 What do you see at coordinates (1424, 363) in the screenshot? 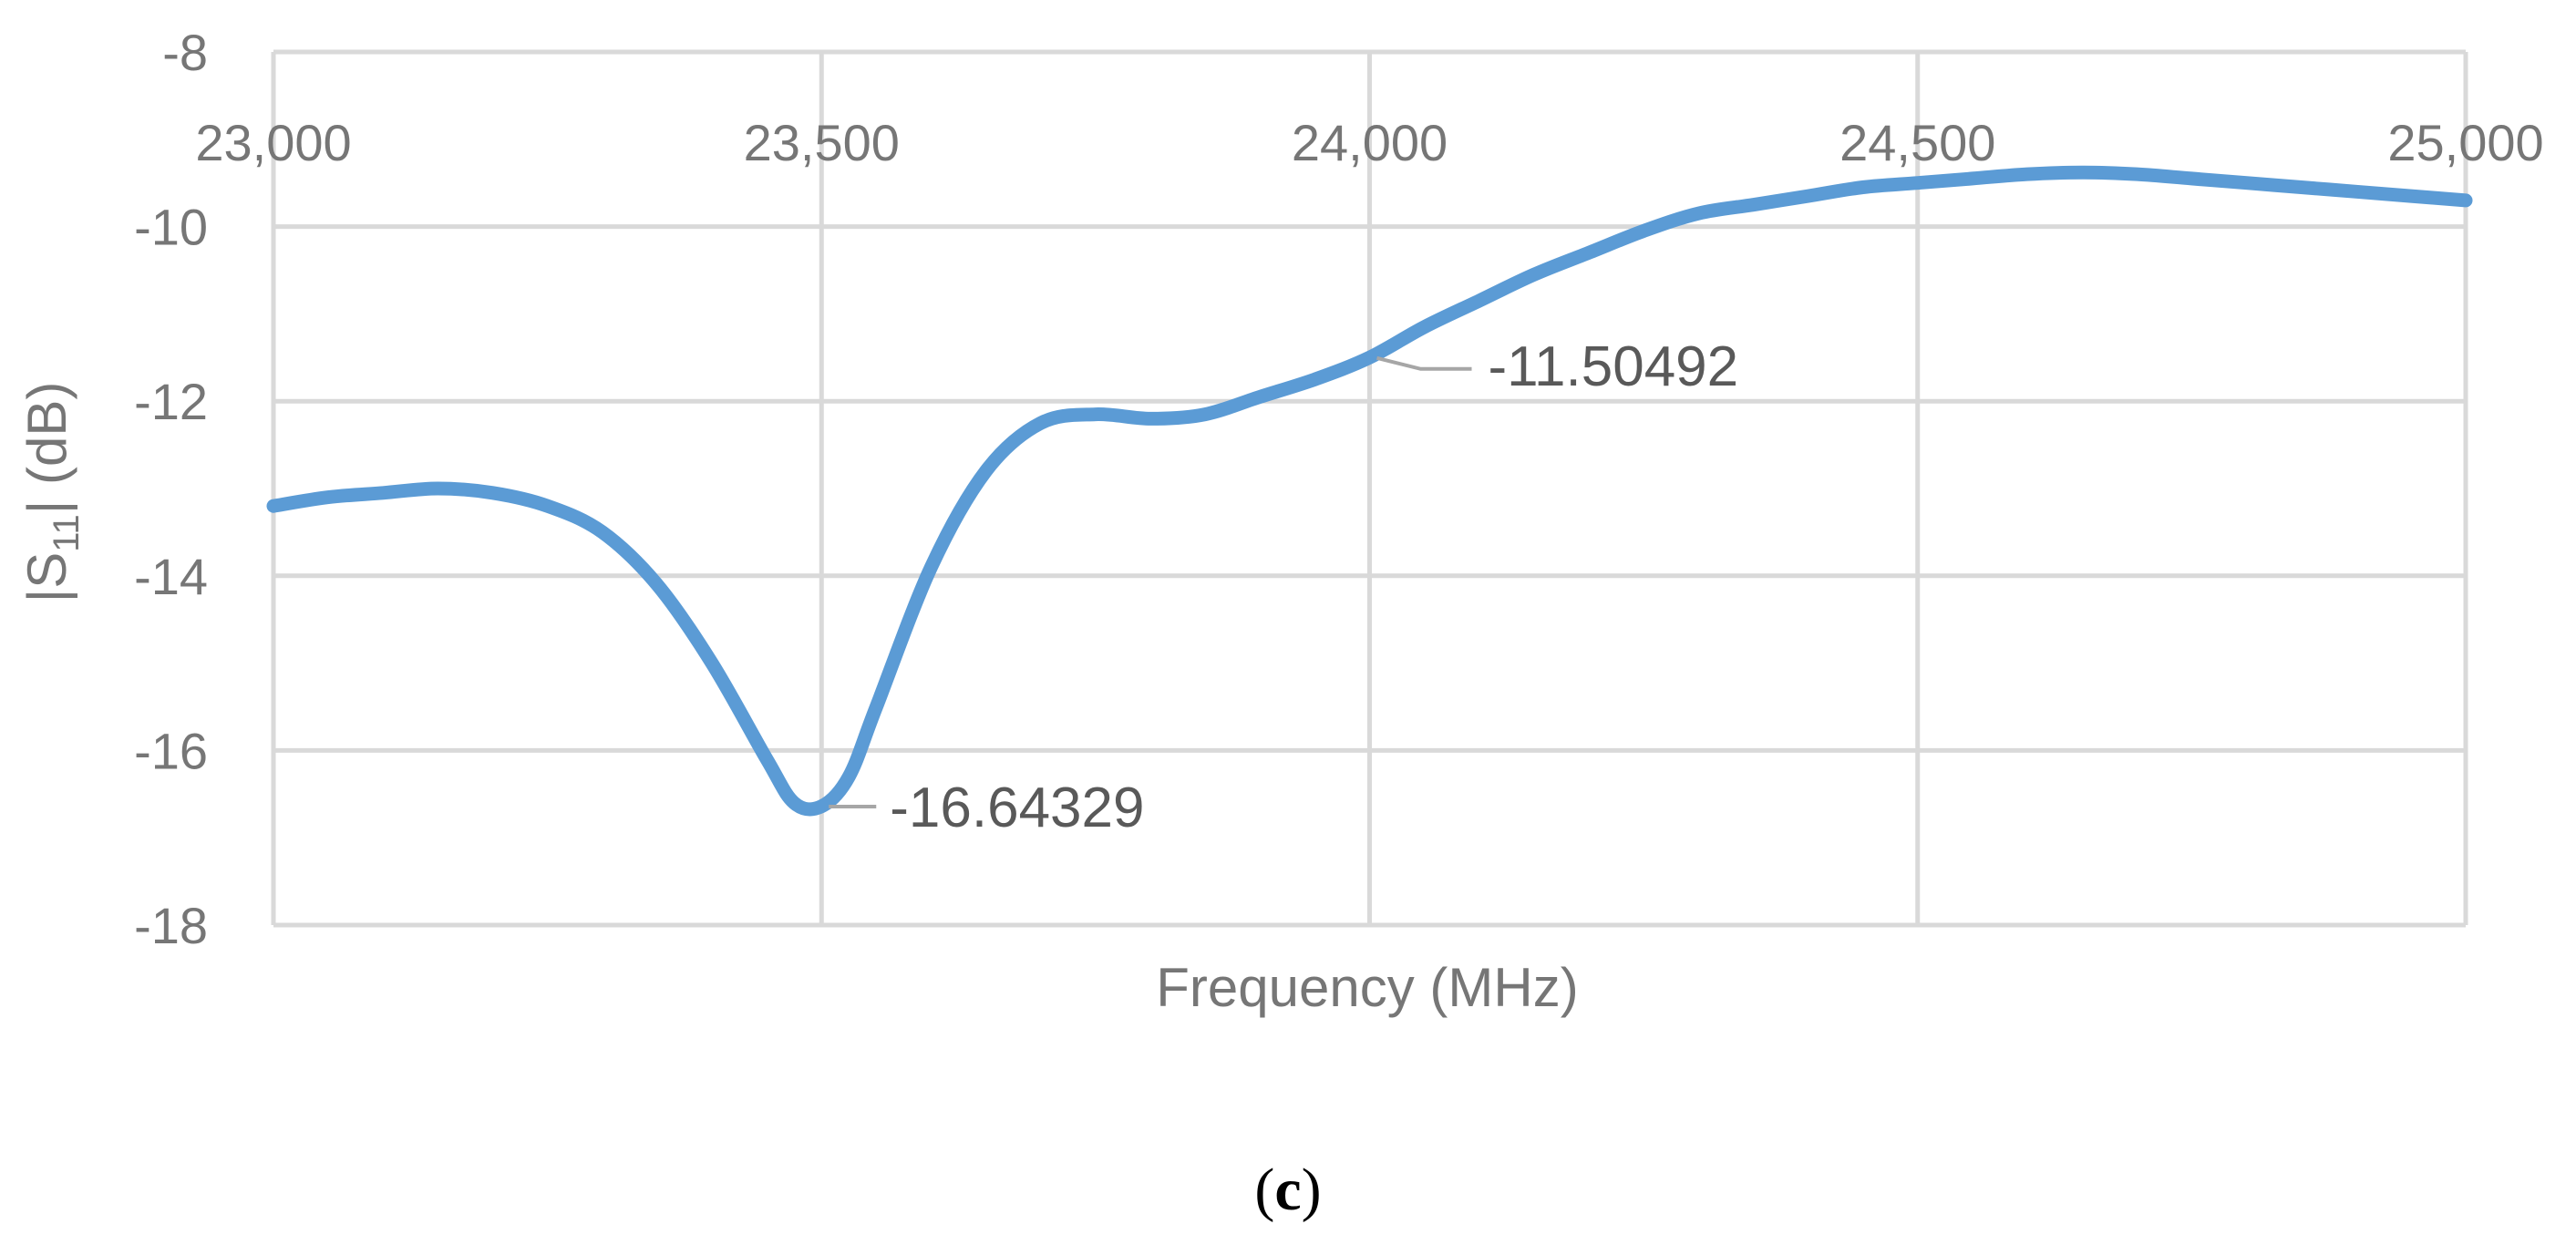
I see `data-label-leader` at bounding box center [1424, 363].